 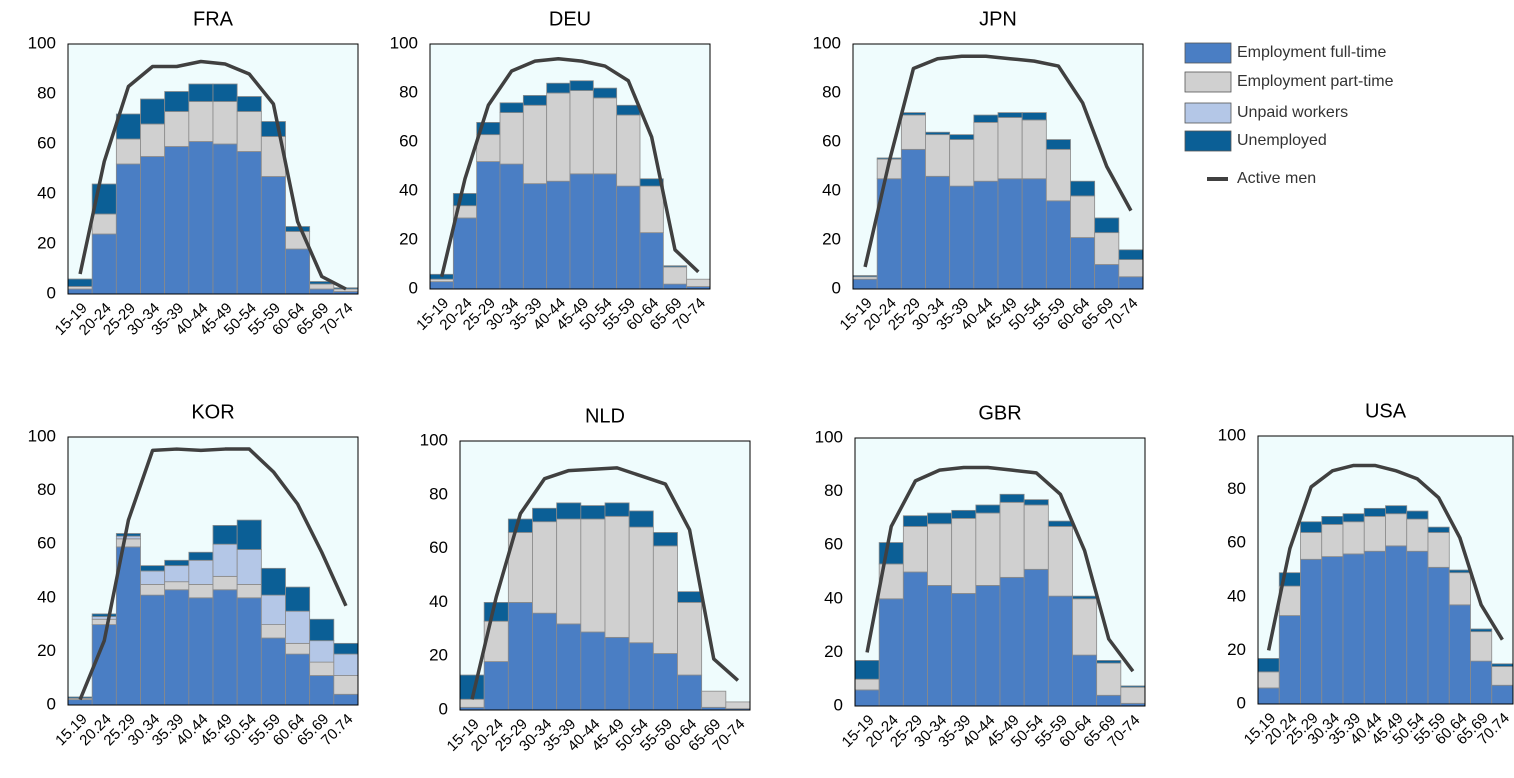 What do you see at coordinates (1311, 52) in the screenshot?
I see `legend-label: Employment full-time` at bounding box center [1311, 52].